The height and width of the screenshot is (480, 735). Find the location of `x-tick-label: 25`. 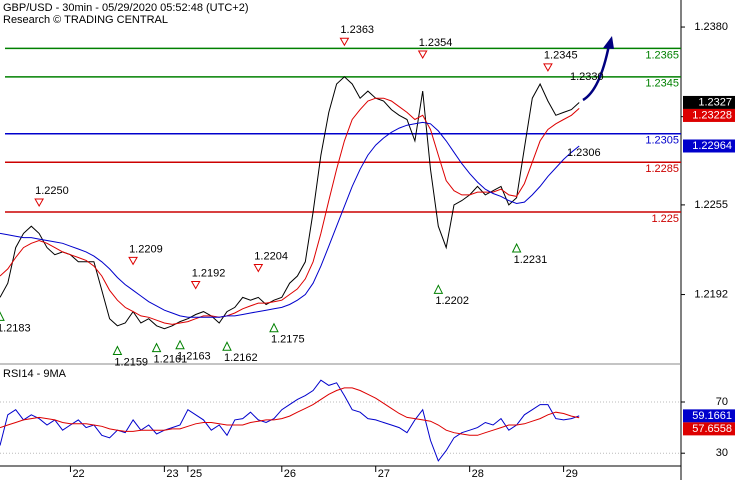

x-tick-label: 25 is located at coordinates (196, 474).